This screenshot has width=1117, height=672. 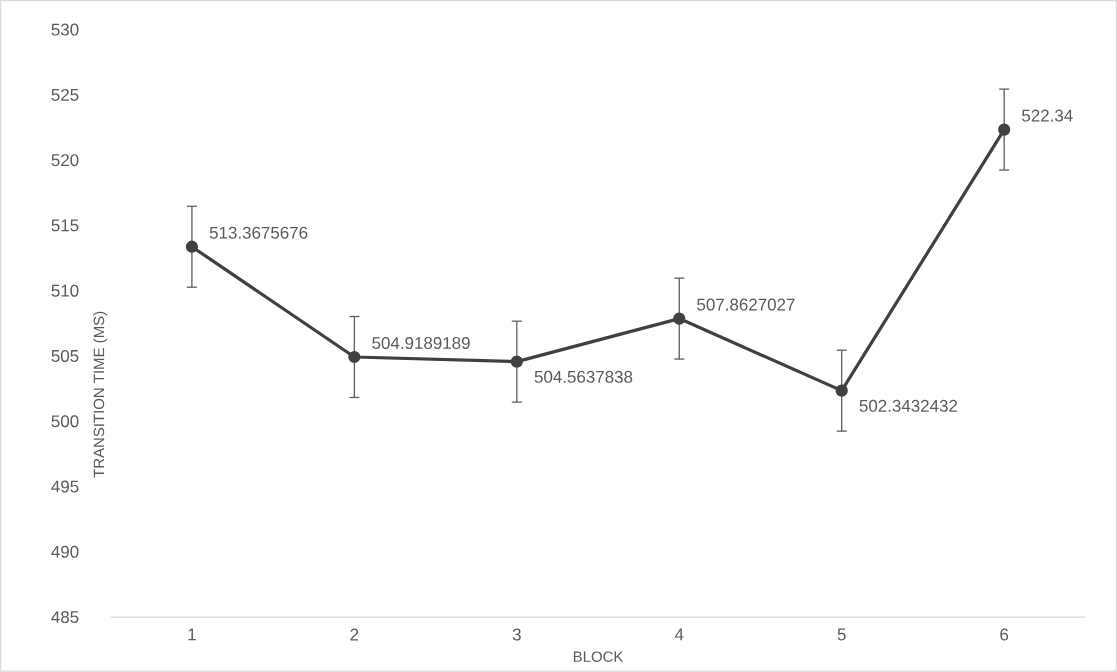 I want to click on y-tick-label: 520, so click(x=65, y=160).